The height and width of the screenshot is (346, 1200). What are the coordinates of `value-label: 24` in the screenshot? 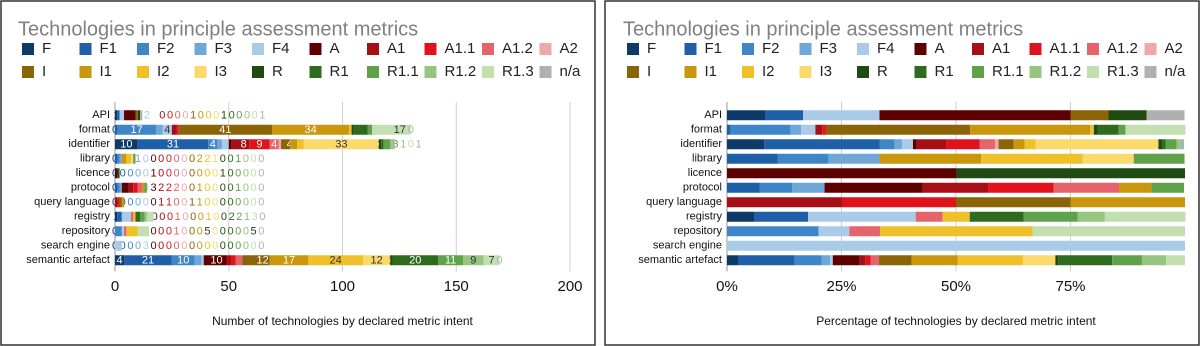 It's located at (336, 261).